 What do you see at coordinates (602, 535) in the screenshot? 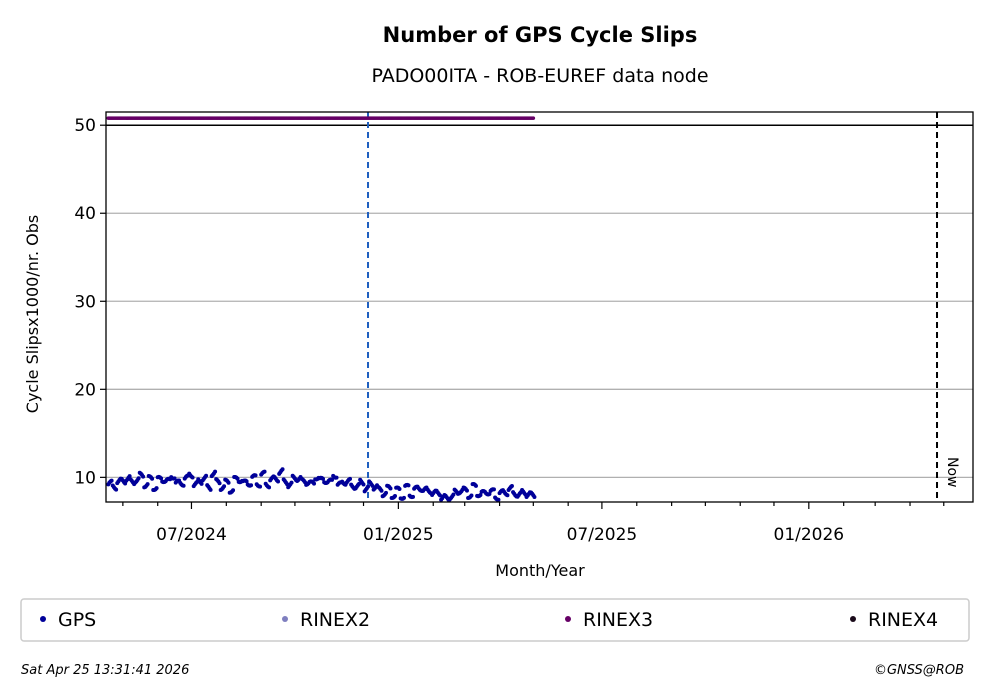
I see `x-tick-label: 07/2025` at bounding box center [602, 535].